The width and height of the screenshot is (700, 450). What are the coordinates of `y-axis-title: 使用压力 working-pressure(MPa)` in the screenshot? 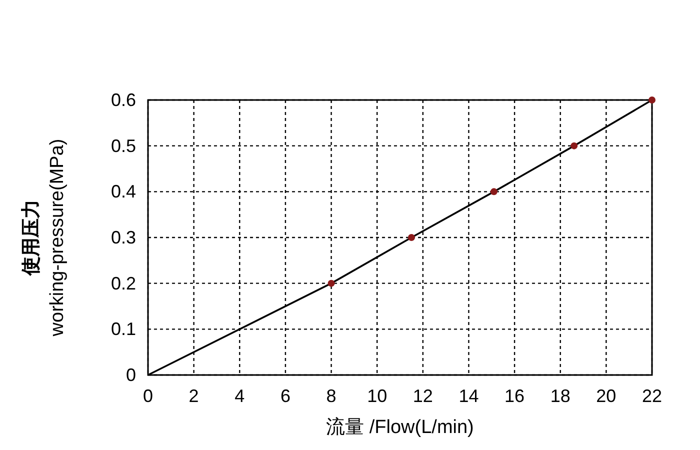 It's located at (44, 238).